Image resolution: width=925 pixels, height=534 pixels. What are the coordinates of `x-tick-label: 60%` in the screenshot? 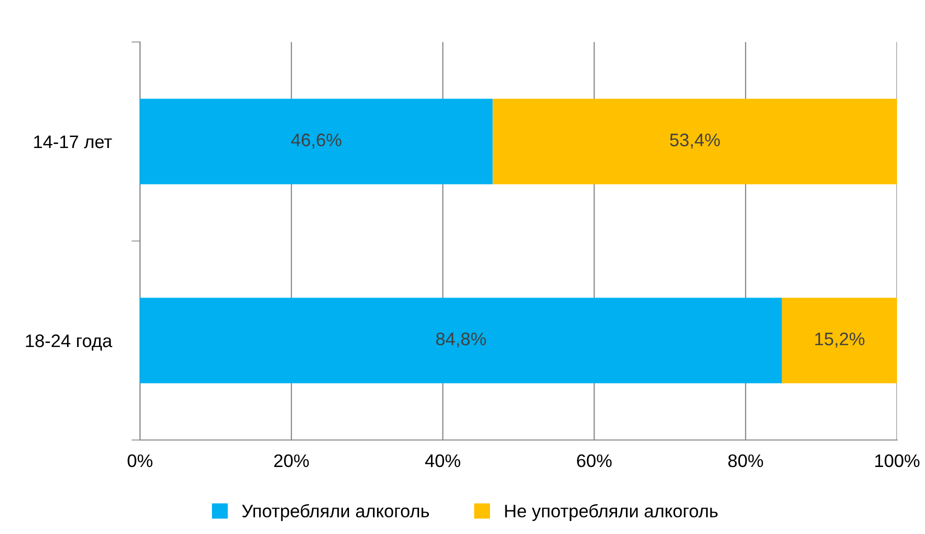 It's located at (594, 461).